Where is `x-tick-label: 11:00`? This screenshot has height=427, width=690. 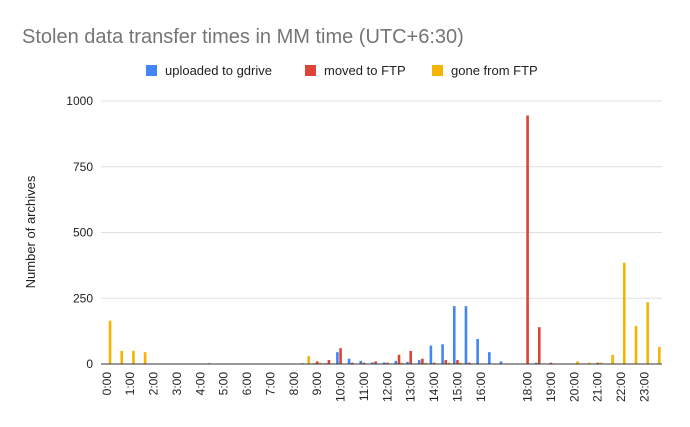
x-tick-label: 11:00 is located at coordinates (364, 386).